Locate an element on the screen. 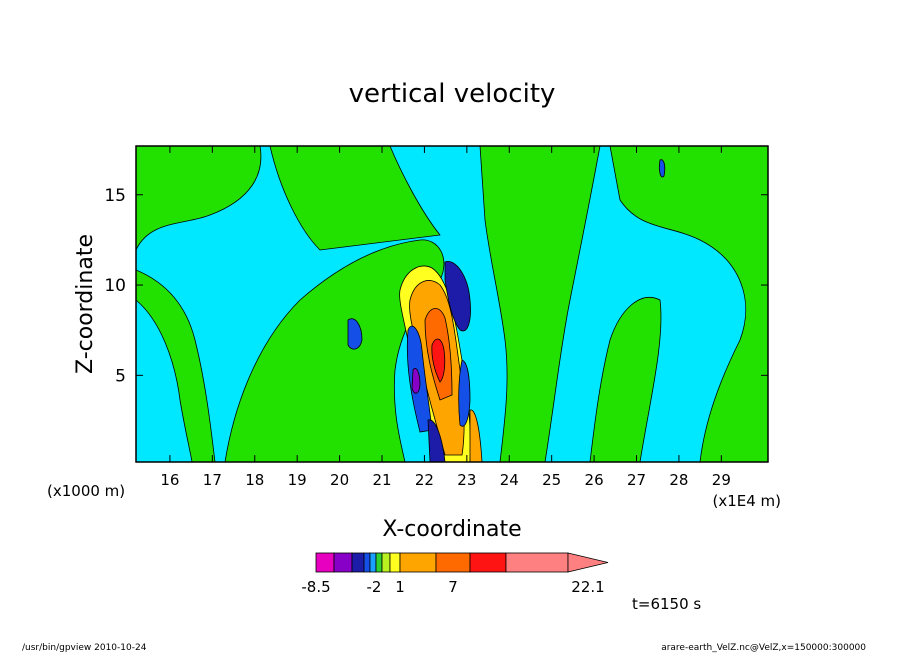 This screenshot has height=654, width=904. green-band-bottom-right is located at coordinates (625, 379).